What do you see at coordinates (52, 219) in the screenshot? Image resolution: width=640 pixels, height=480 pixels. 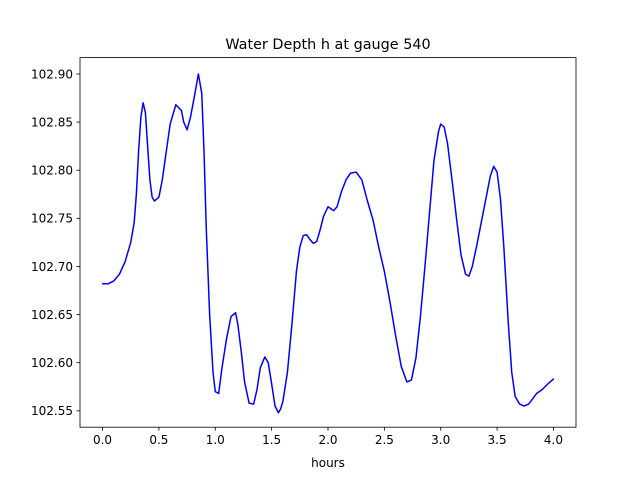 I see `y-tick-label: 102.75` at bounding box center [52, 219].